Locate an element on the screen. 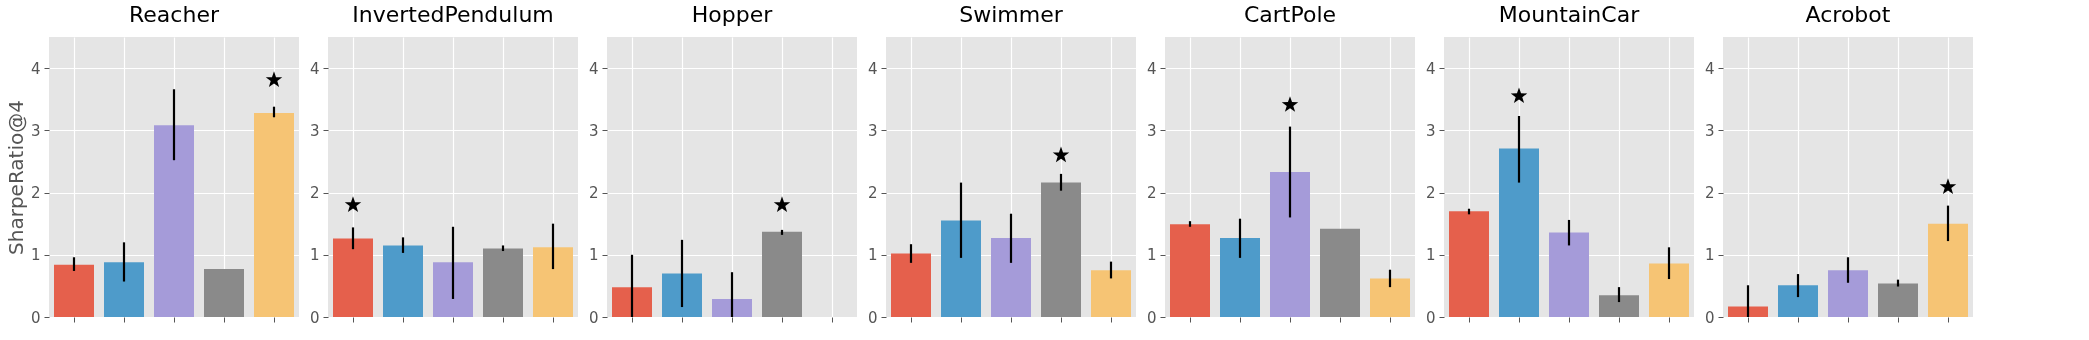 Image resolution: width=2089 pixels, height=340 pixels. chart-title: Swimmer is located at coordinates (1011, 14).